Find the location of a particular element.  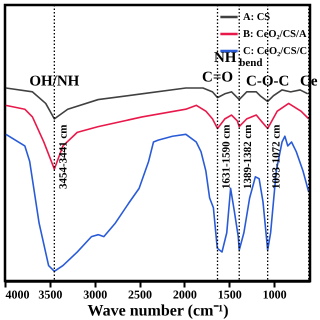

ref-line-label: 3454-3441 cm is located at coordinates (63, 157).